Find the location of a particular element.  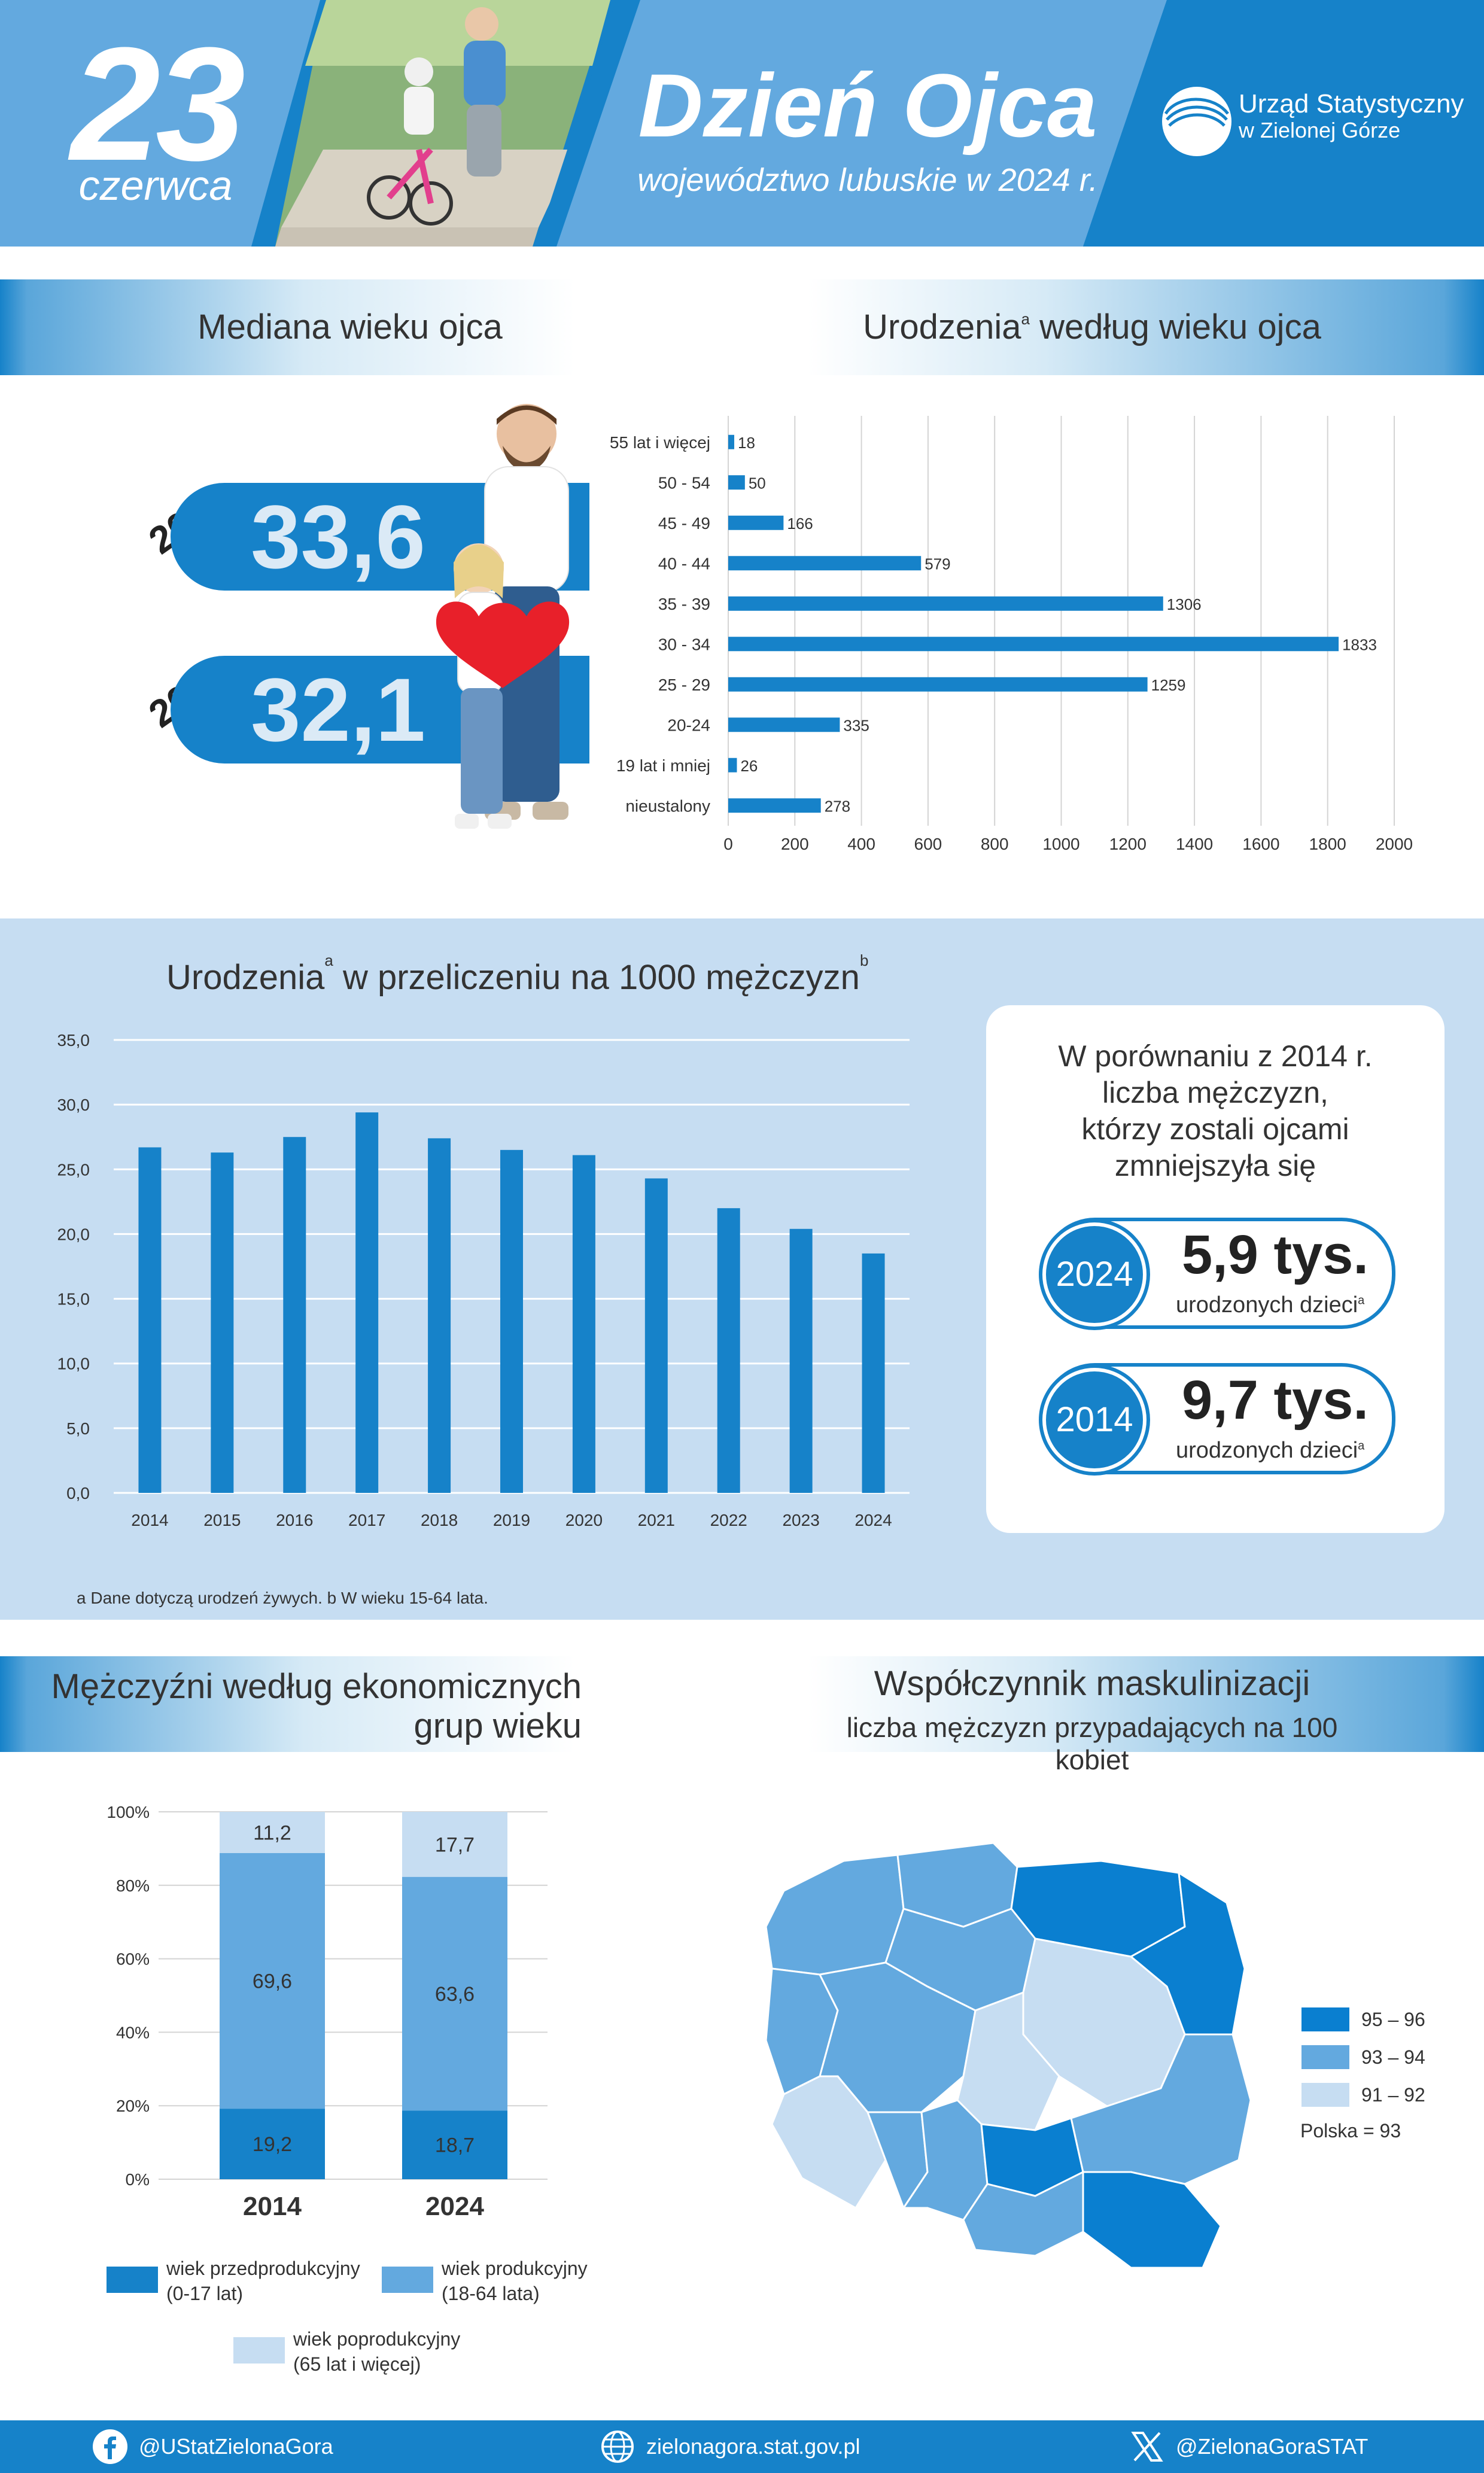

legend-productive-line2: (18-64 lata) is located at coordinates (491, 2293).